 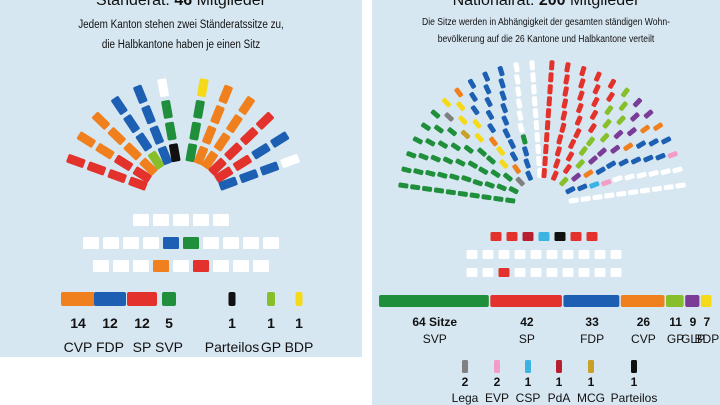 I want to click on legend-swatch-gp, so click(x=271, y=299).